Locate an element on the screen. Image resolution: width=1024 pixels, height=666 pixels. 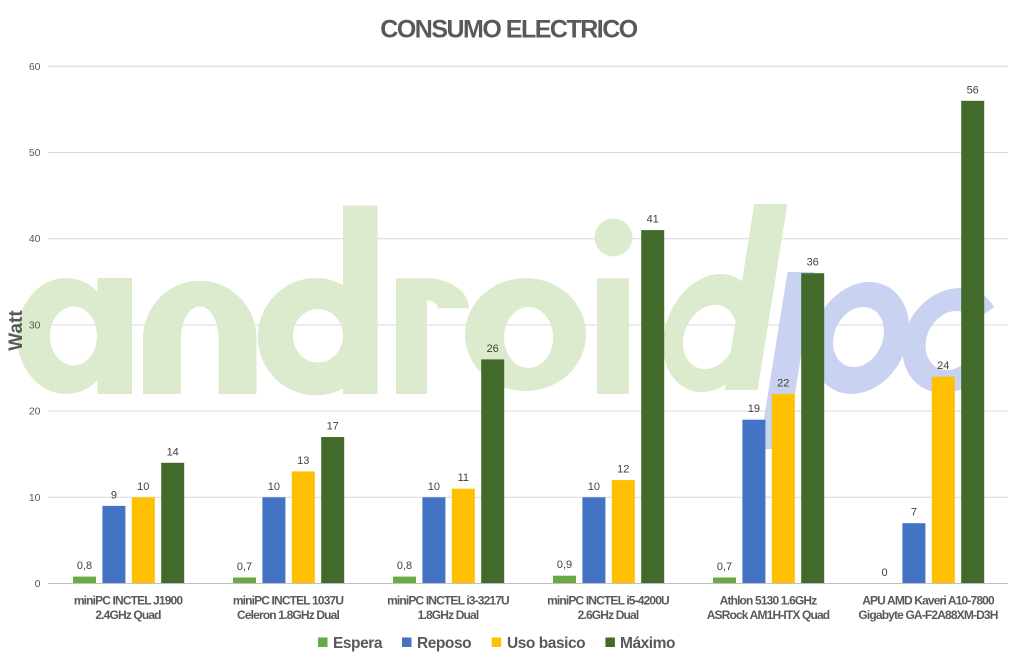
svg-text: 50 is located at coordinates (35, 153).